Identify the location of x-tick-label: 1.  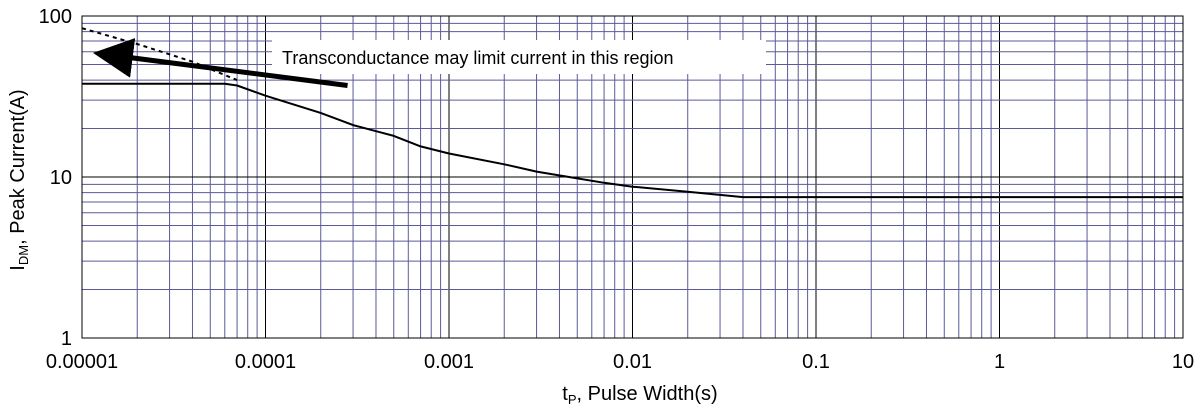
(999, 362).